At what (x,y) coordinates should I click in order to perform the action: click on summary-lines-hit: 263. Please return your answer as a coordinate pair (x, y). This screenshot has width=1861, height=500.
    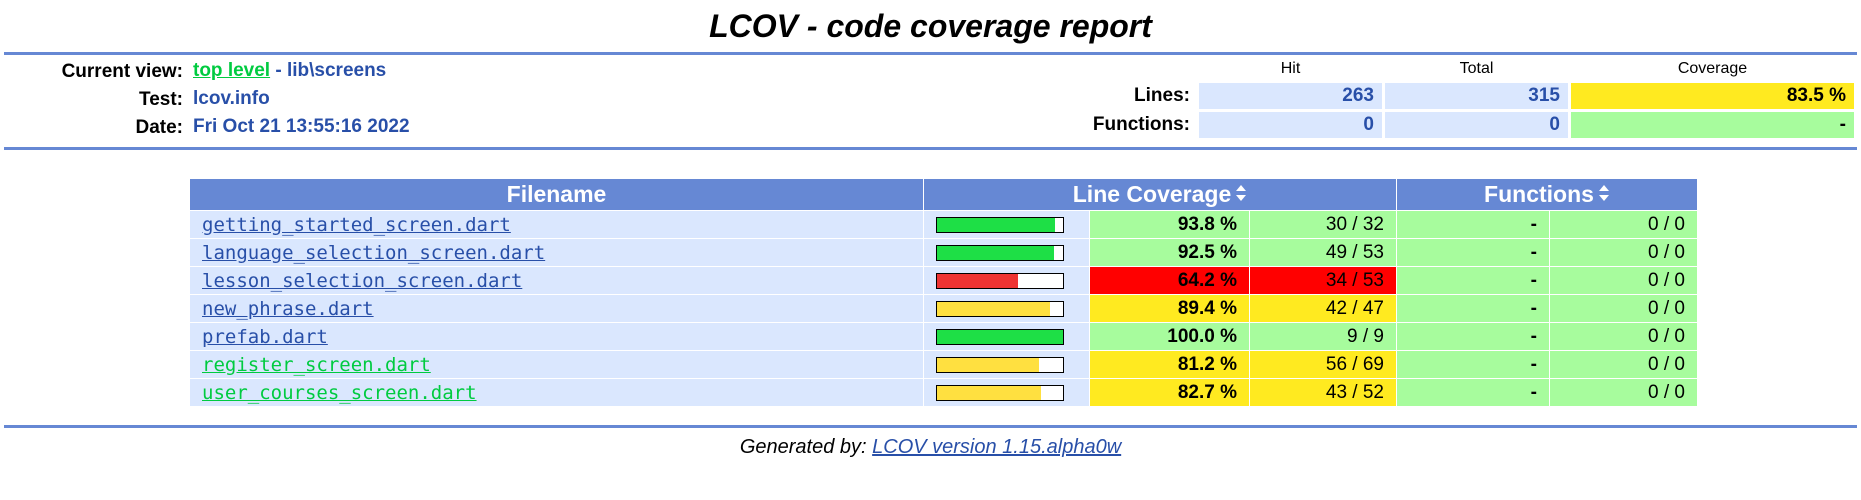
    Looking at the image, I should click on (1290, 96).